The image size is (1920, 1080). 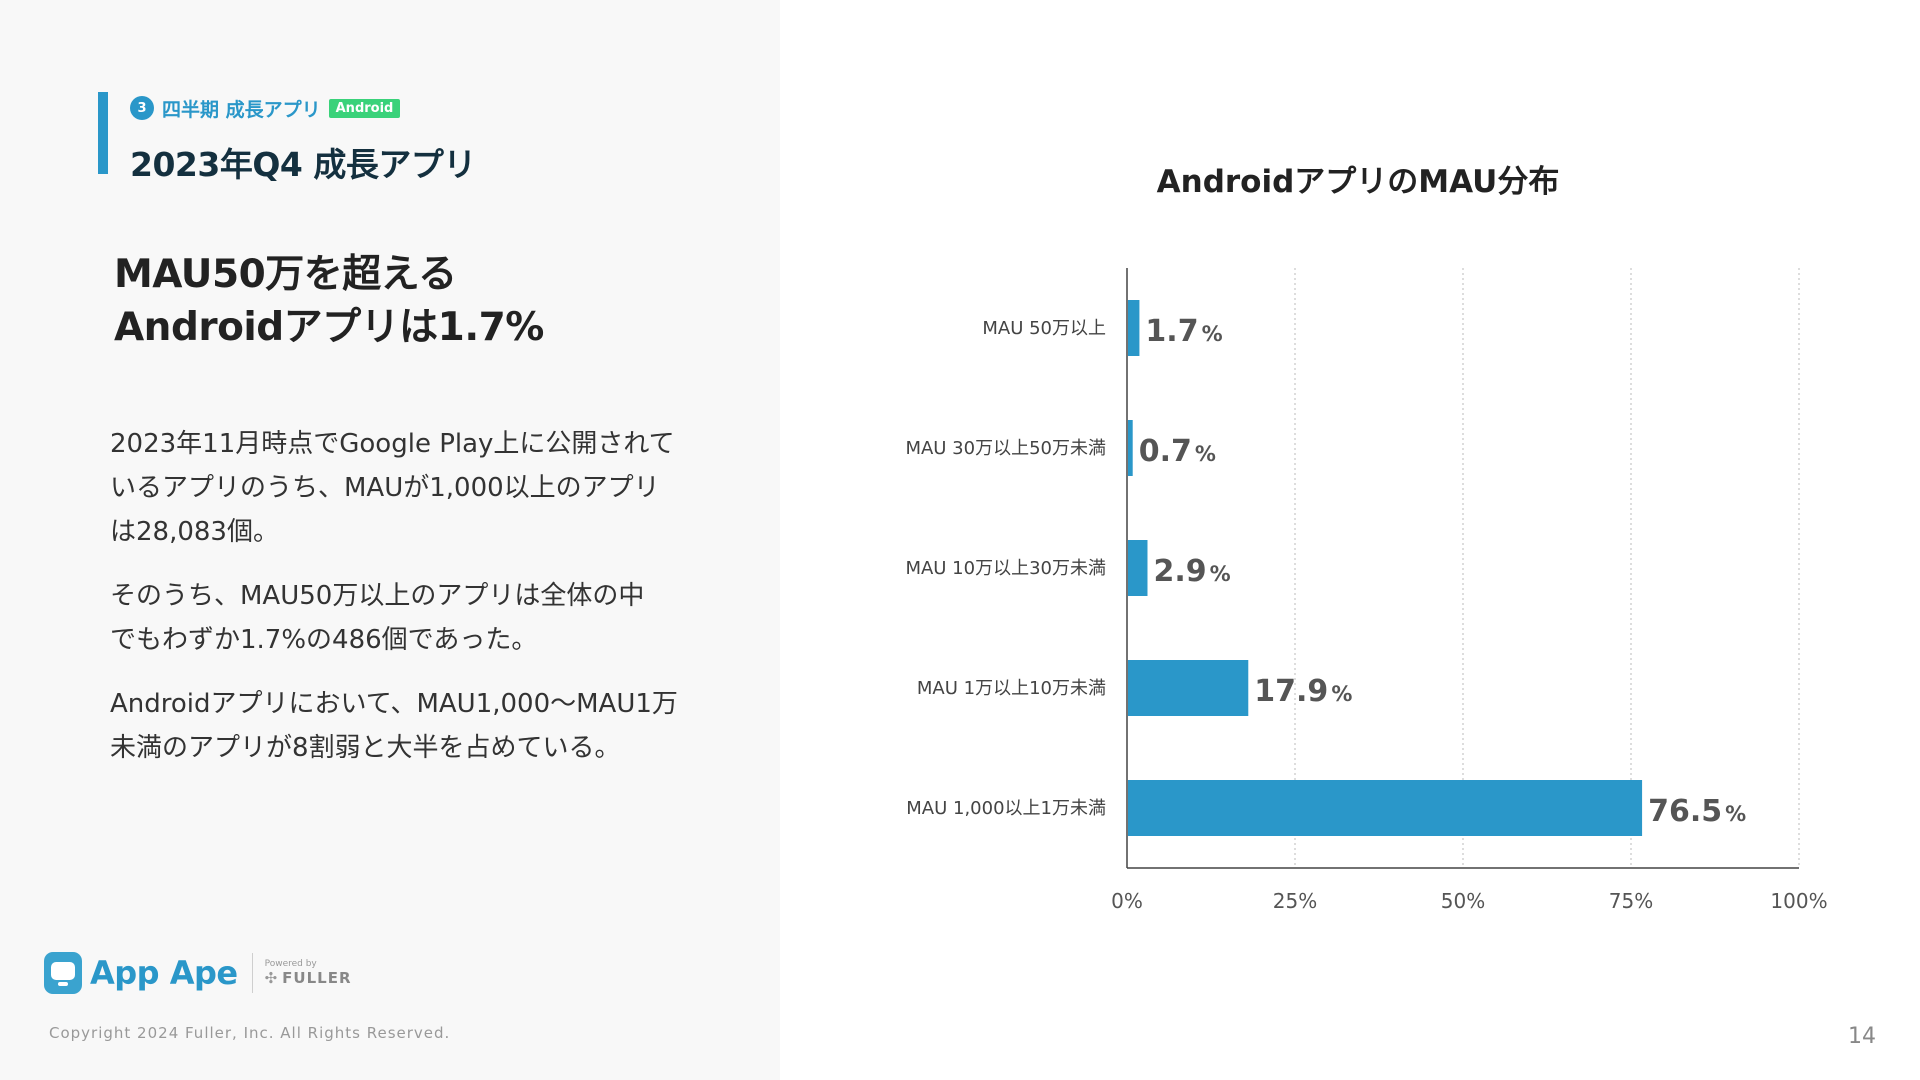 I want to click on chart-title: AndroidアプリのMAU分布, so click(x=1358, y=182).